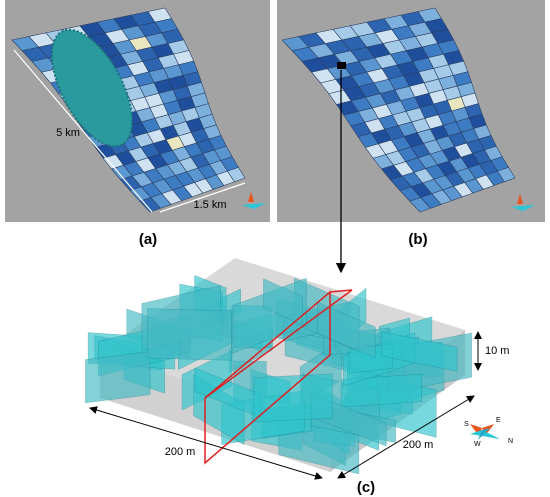 The height and width of the screenshot is (497, 550). Describe the element at coordinates (341, 65) in the screenshot. I see `selected-cell` at that location.